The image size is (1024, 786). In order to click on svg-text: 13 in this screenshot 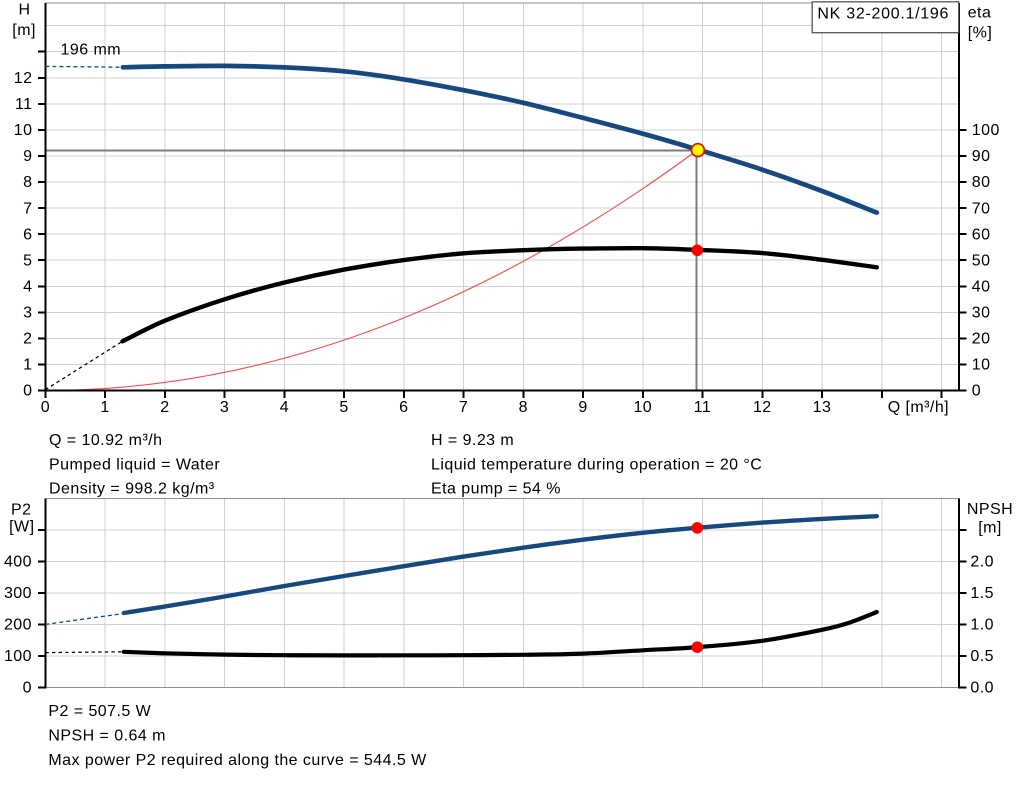, I will do `click(822, 407)`.